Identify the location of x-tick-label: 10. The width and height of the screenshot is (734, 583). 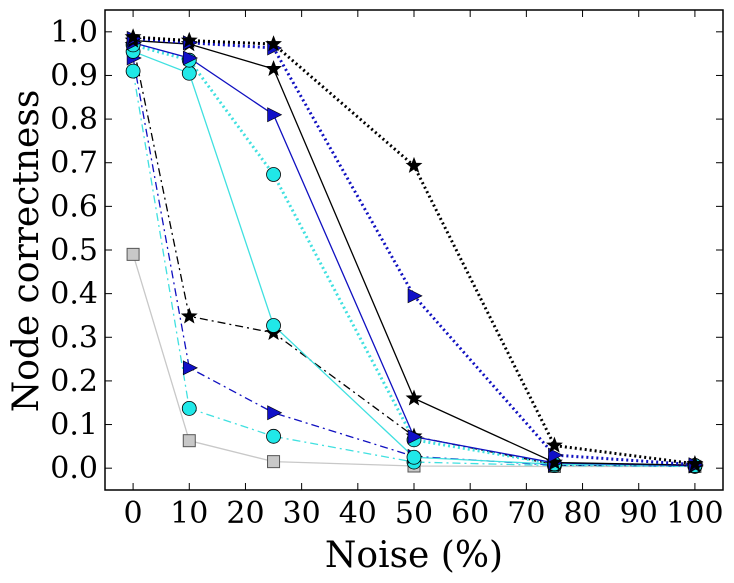
(189, 513).